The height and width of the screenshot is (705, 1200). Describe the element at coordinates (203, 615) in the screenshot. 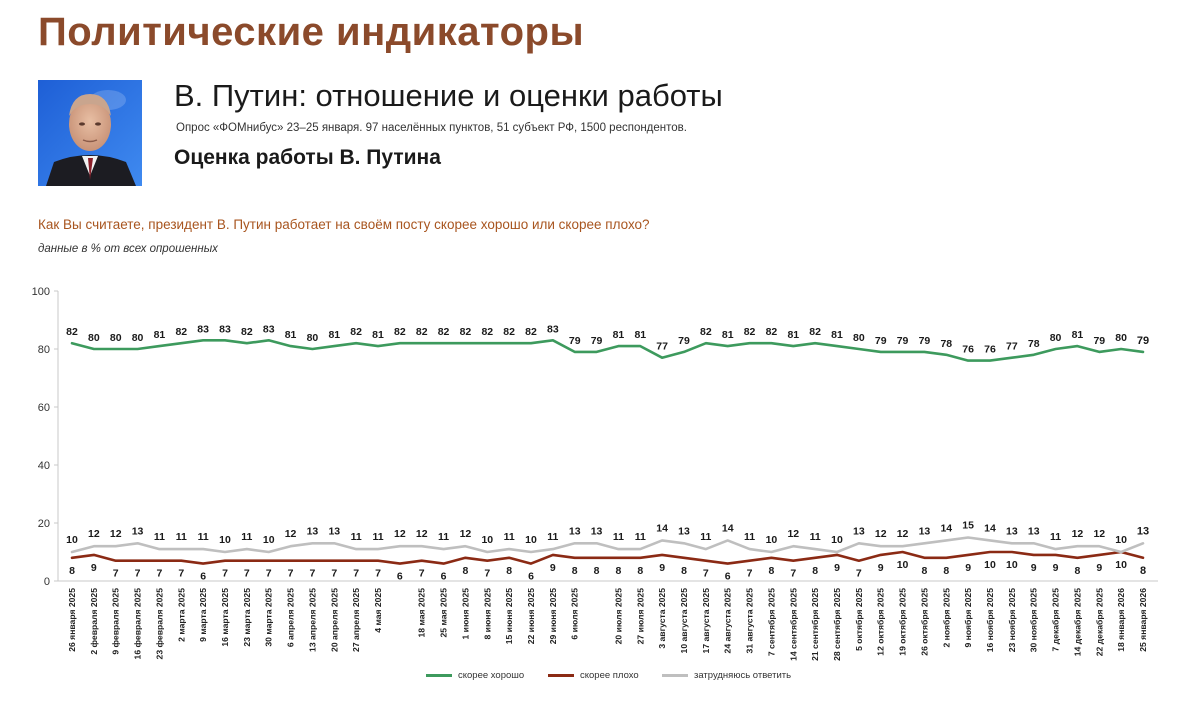

I see `x-tick-label: 9 марта 2025` at that location.